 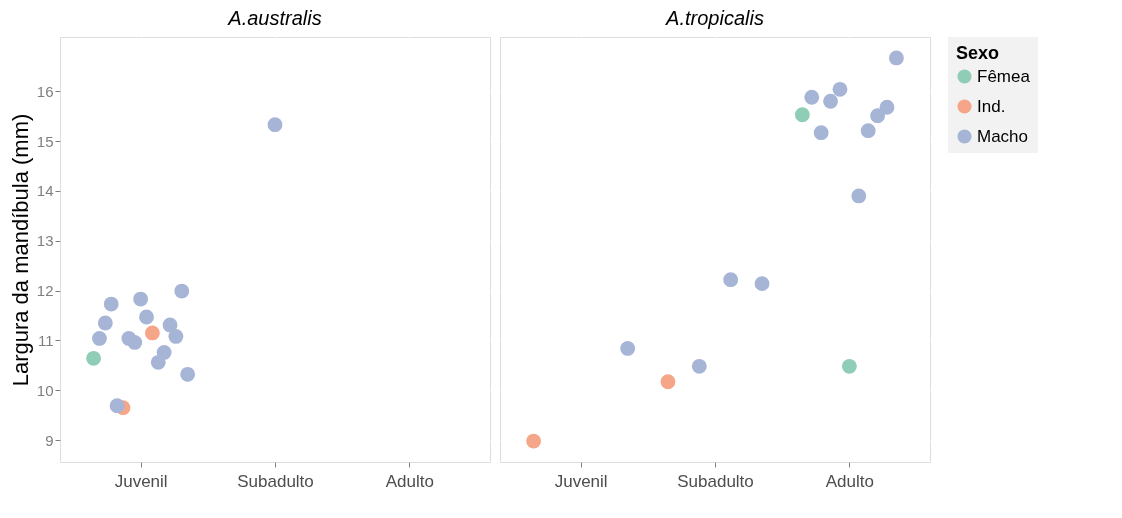 I want to click on y-tick-label: 11, so click(x=45, y=340).